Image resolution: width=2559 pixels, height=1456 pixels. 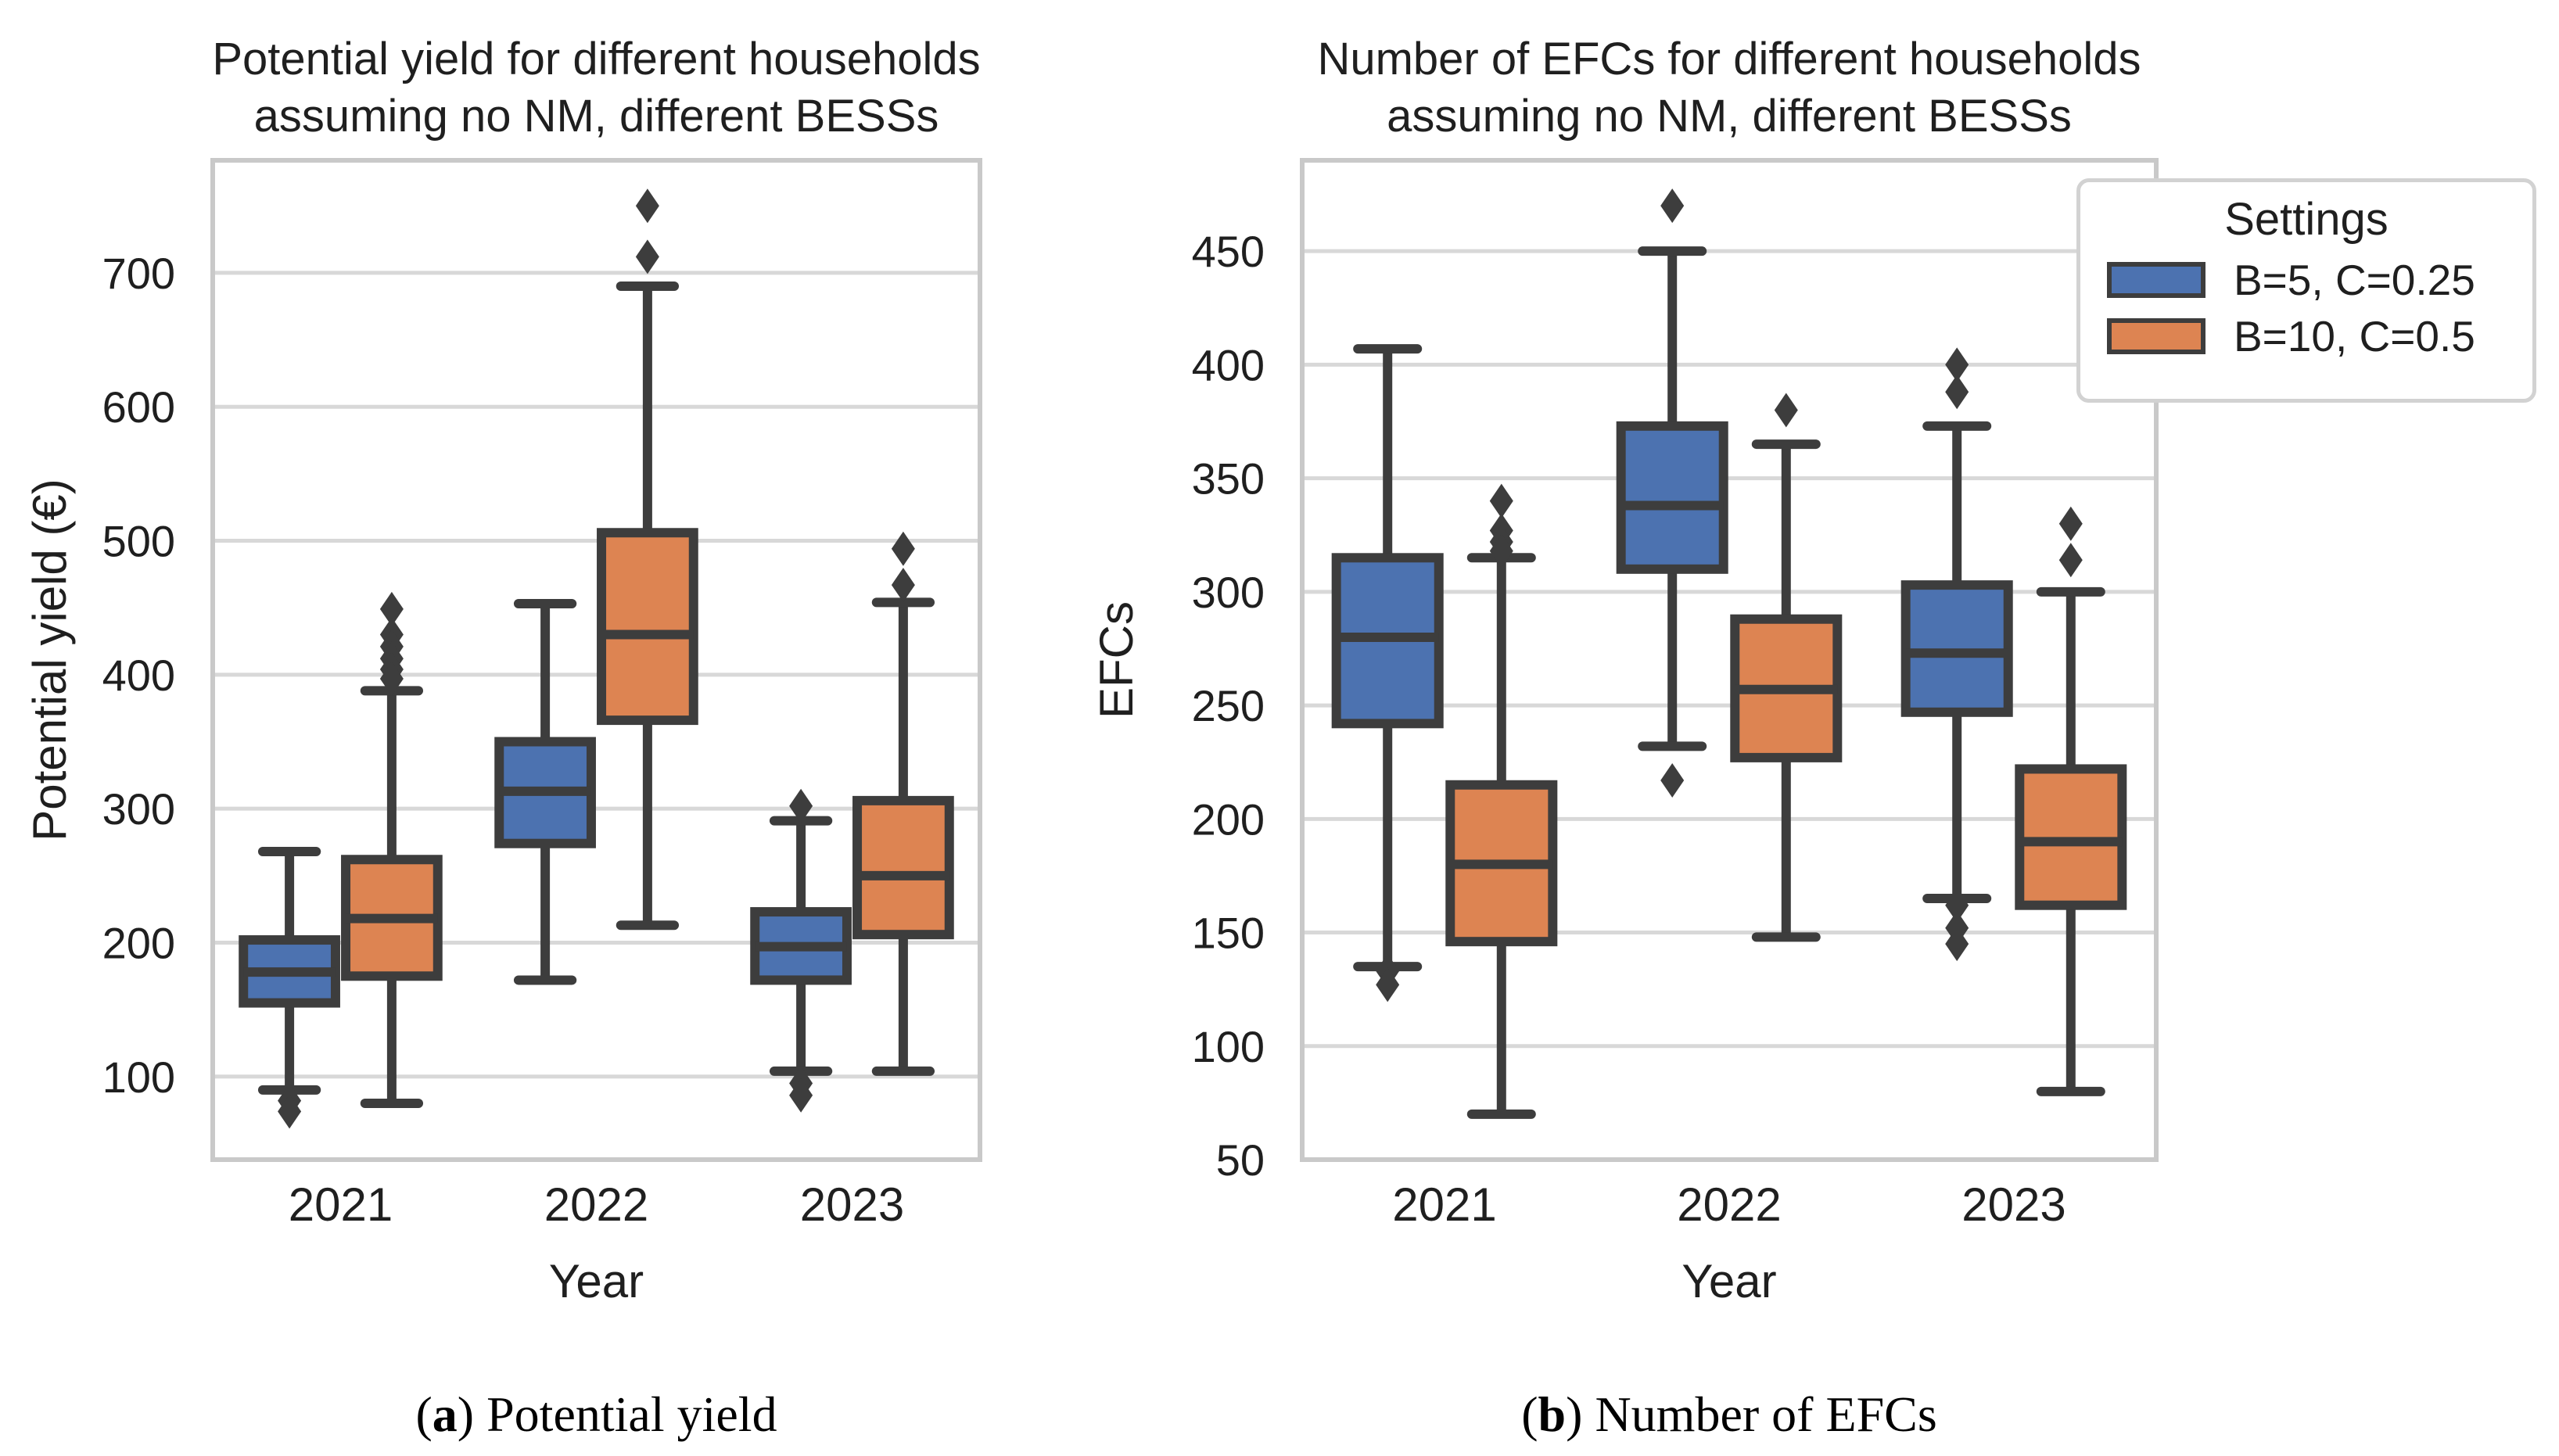 I want to click on caption-b: (b) Number of EFCs, so click(x=1729, y=1414).